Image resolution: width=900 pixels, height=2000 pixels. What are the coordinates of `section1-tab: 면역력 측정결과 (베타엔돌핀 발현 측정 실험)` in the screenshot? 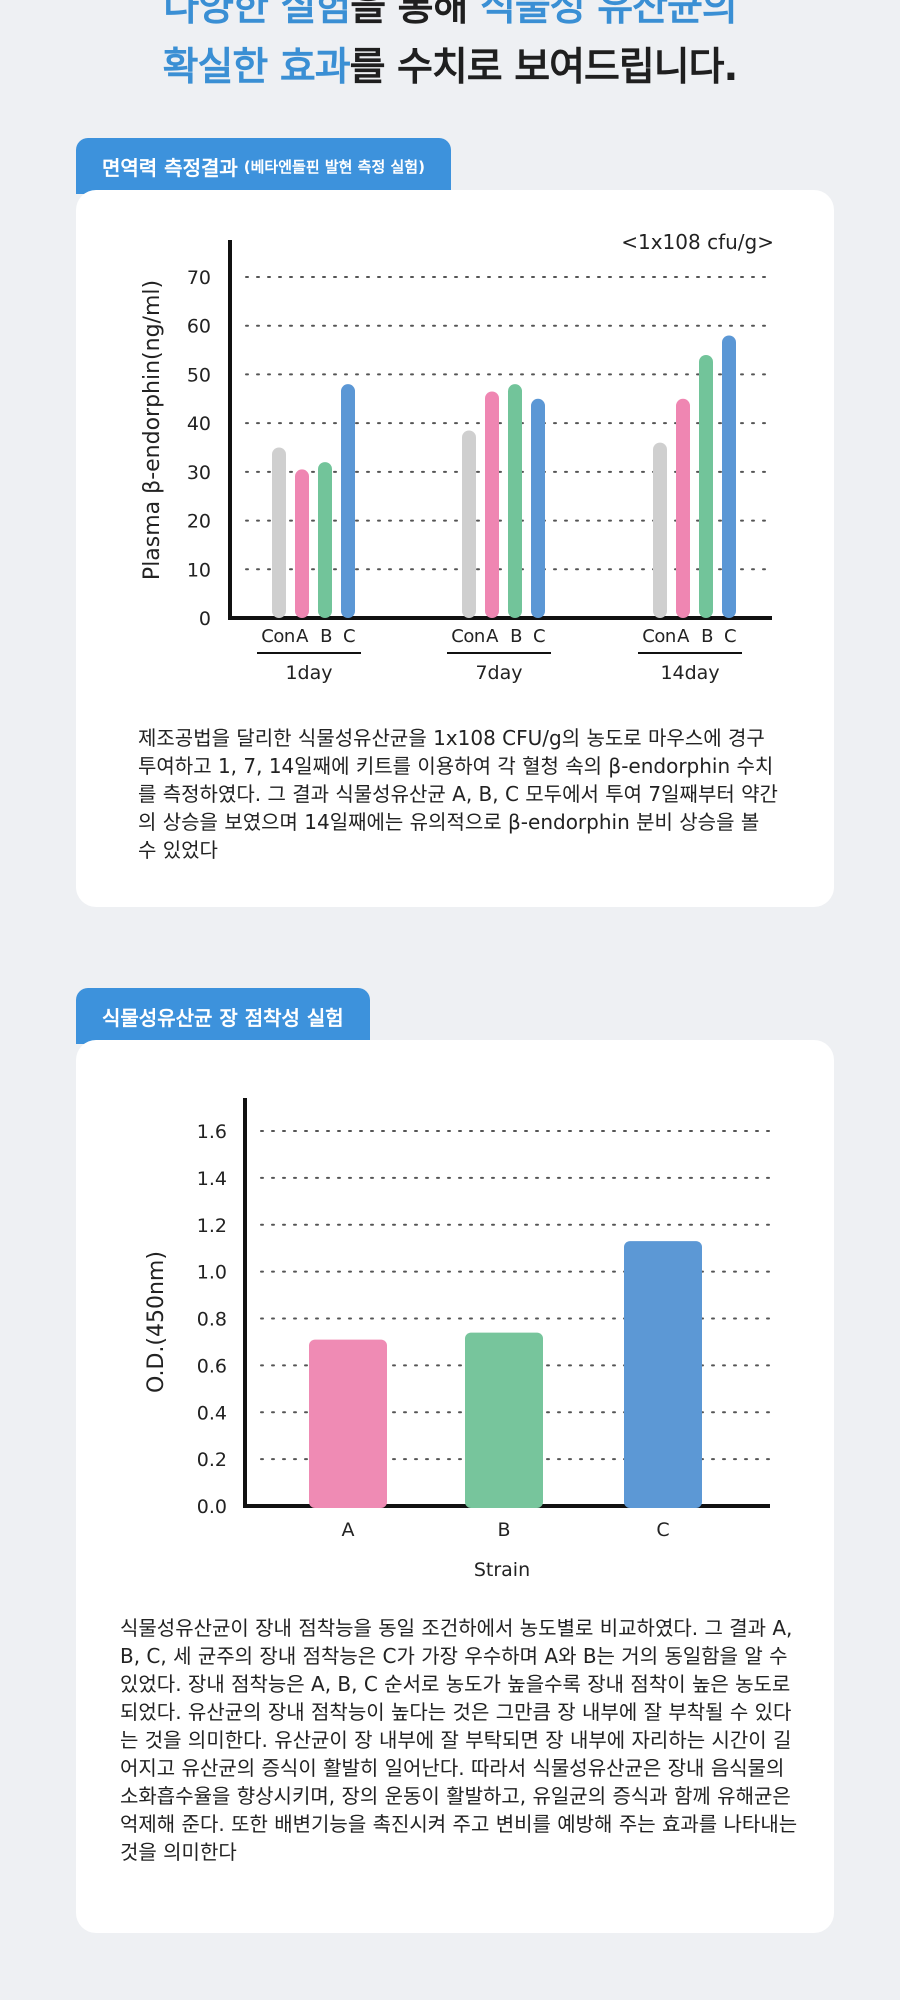 It's located at (263, 166).